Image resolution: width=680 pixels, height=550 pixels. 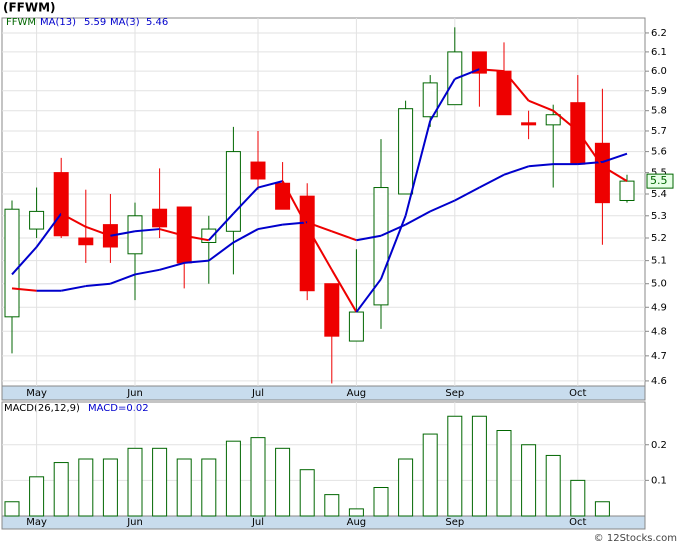 What do you see at coordinates (659, 381) in the screenshot?
I see `y-tick-label: 4.6` at bounding box center [659, 381].